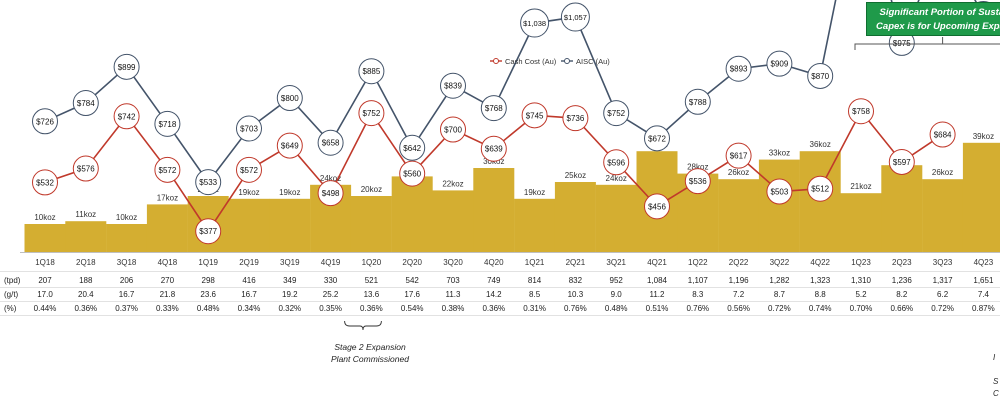 This screenshot has height=410, width=1000. Describe the element at coordinates (10, 308) in the screenshot. I see `table-row-unit: (%)` at that location.